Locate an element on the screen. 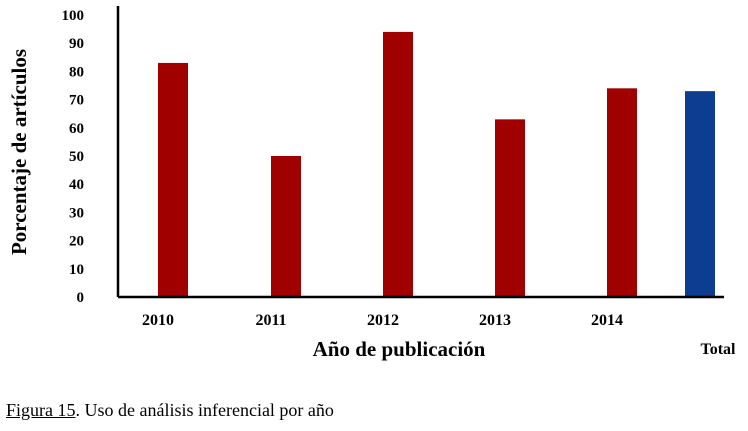 The width and height of the screenshot is (748, 431). x-tick-label-2011: 2011 is located at coordinates (270, 320).